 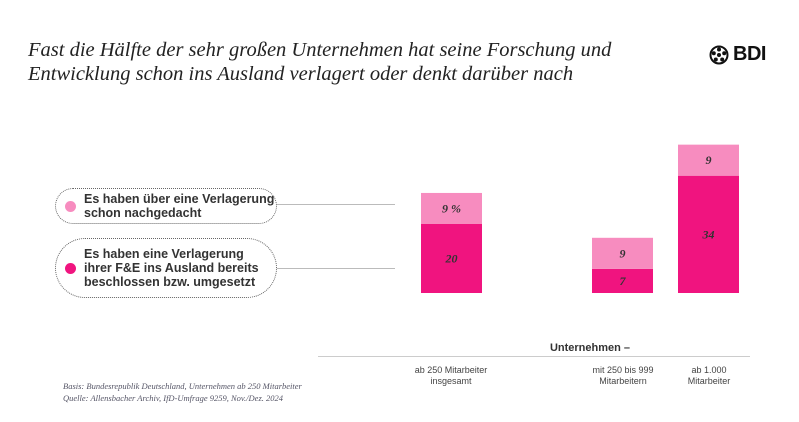 I want to click on group-label: Unternehmen –, so click(x=590, y=348).